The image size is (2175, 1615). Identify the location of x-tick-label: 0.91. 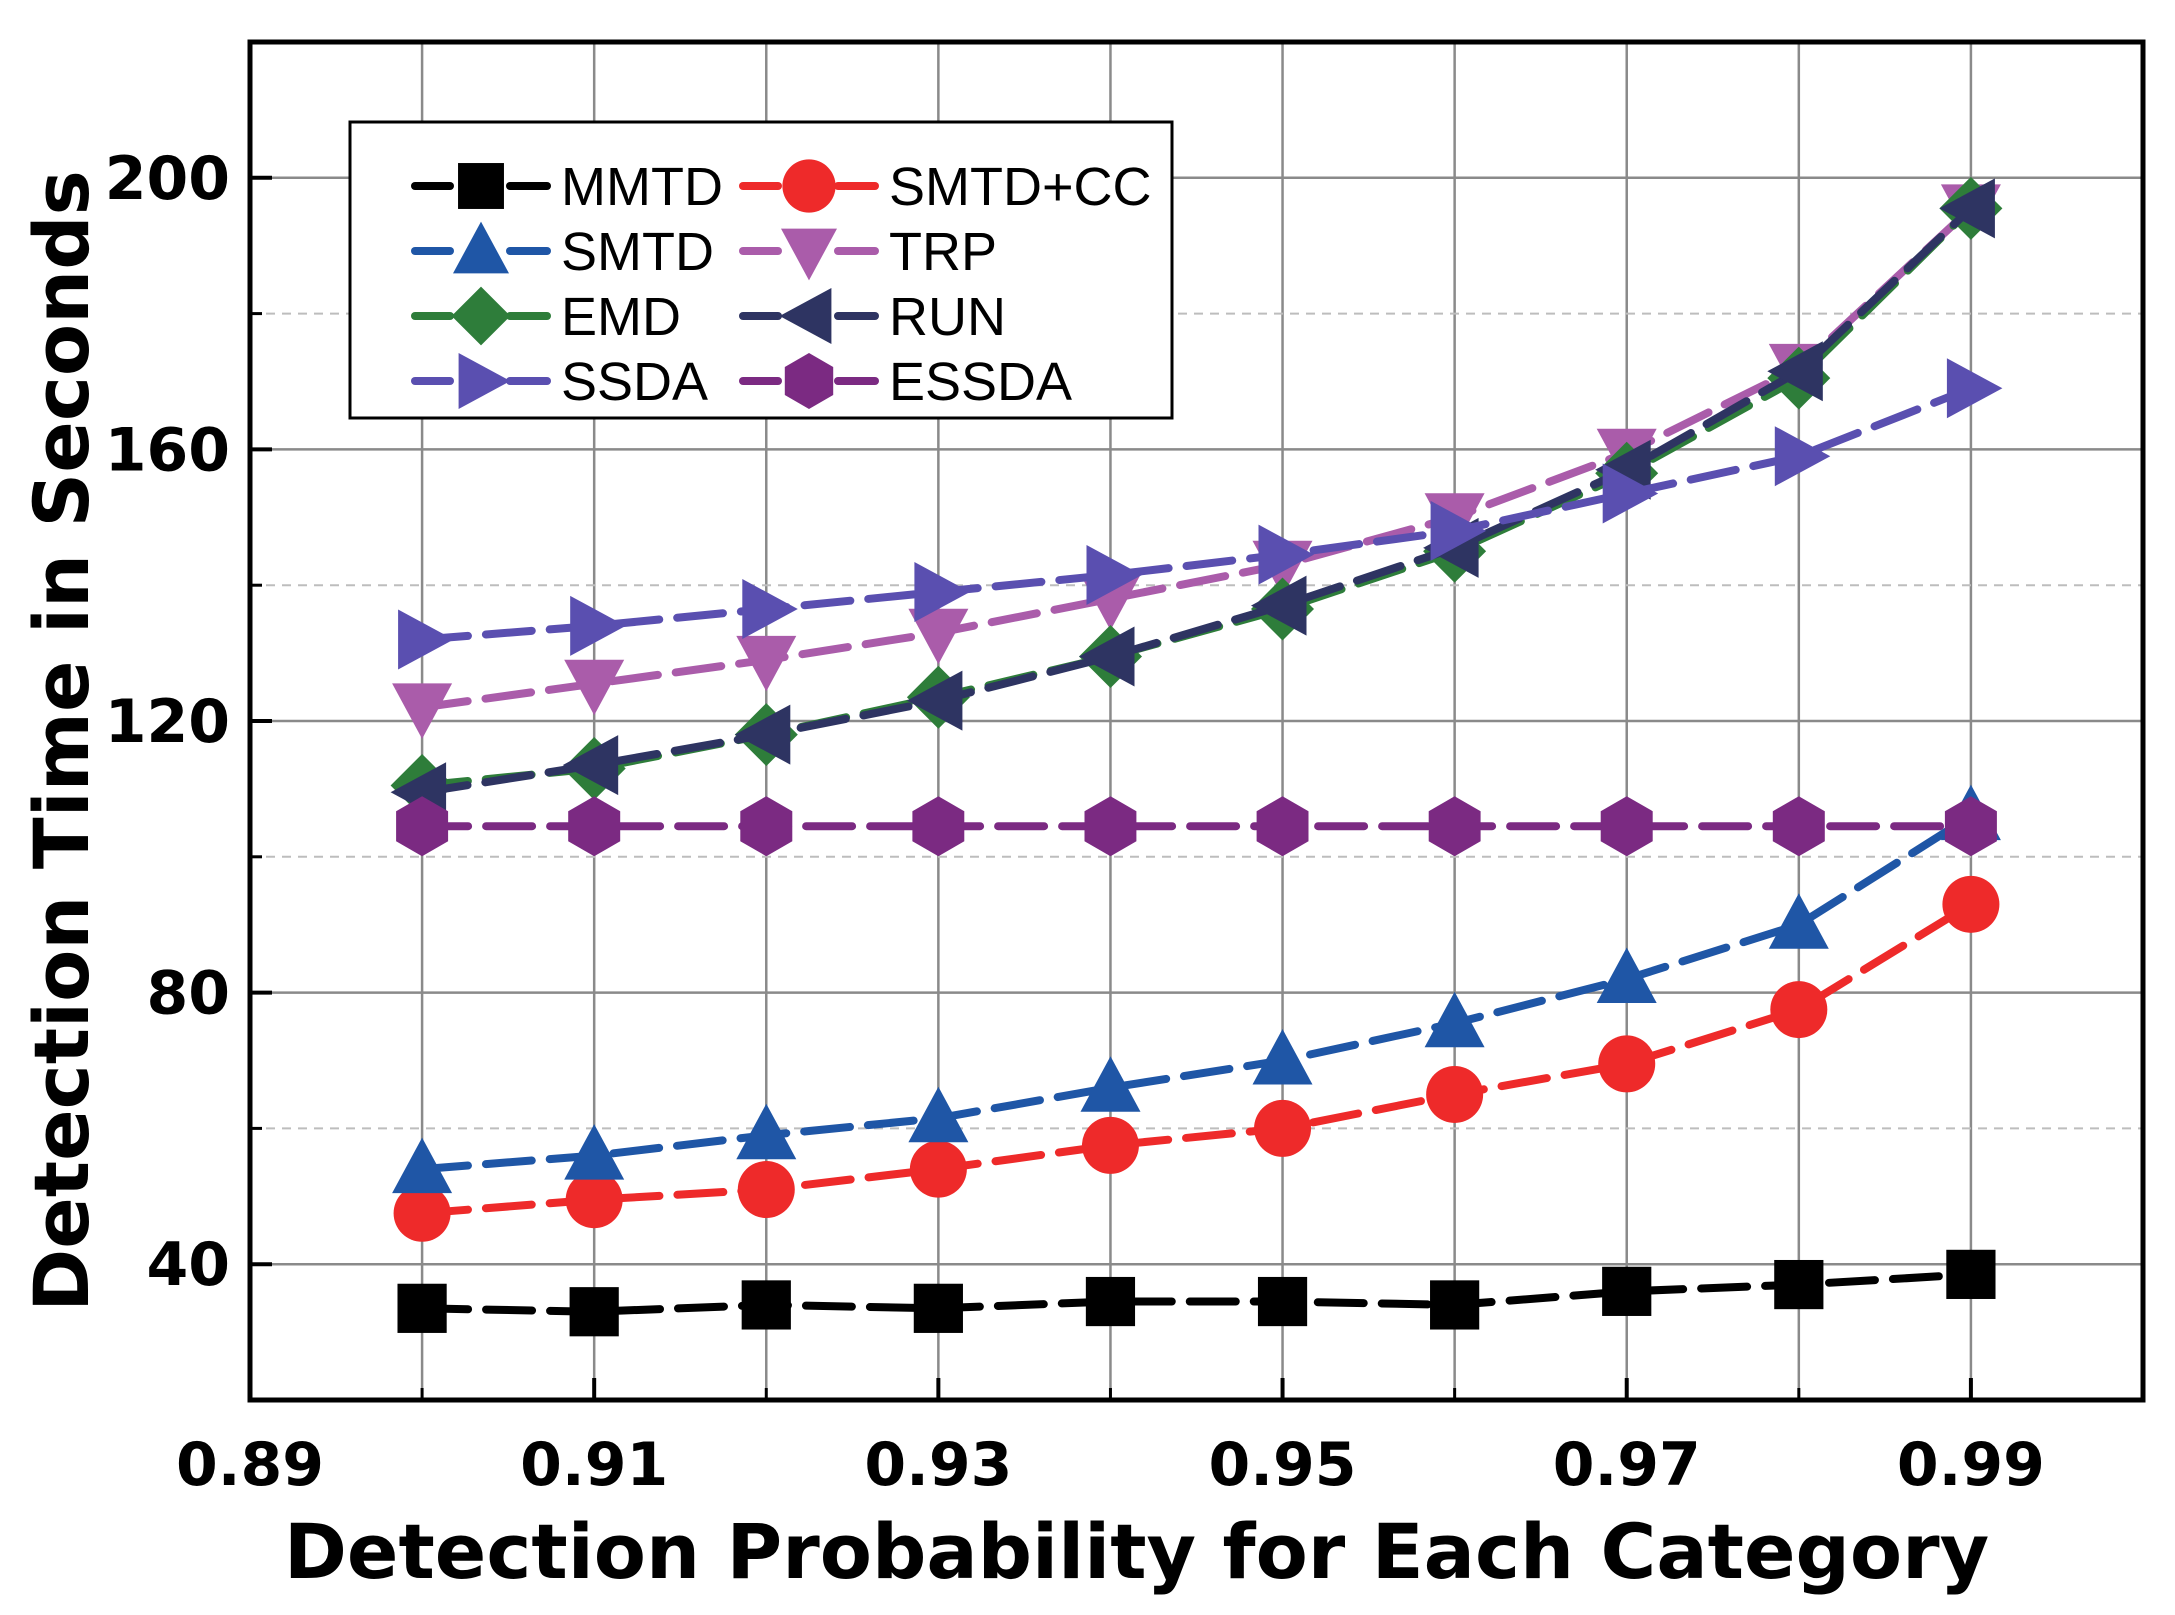
(594, 1465).